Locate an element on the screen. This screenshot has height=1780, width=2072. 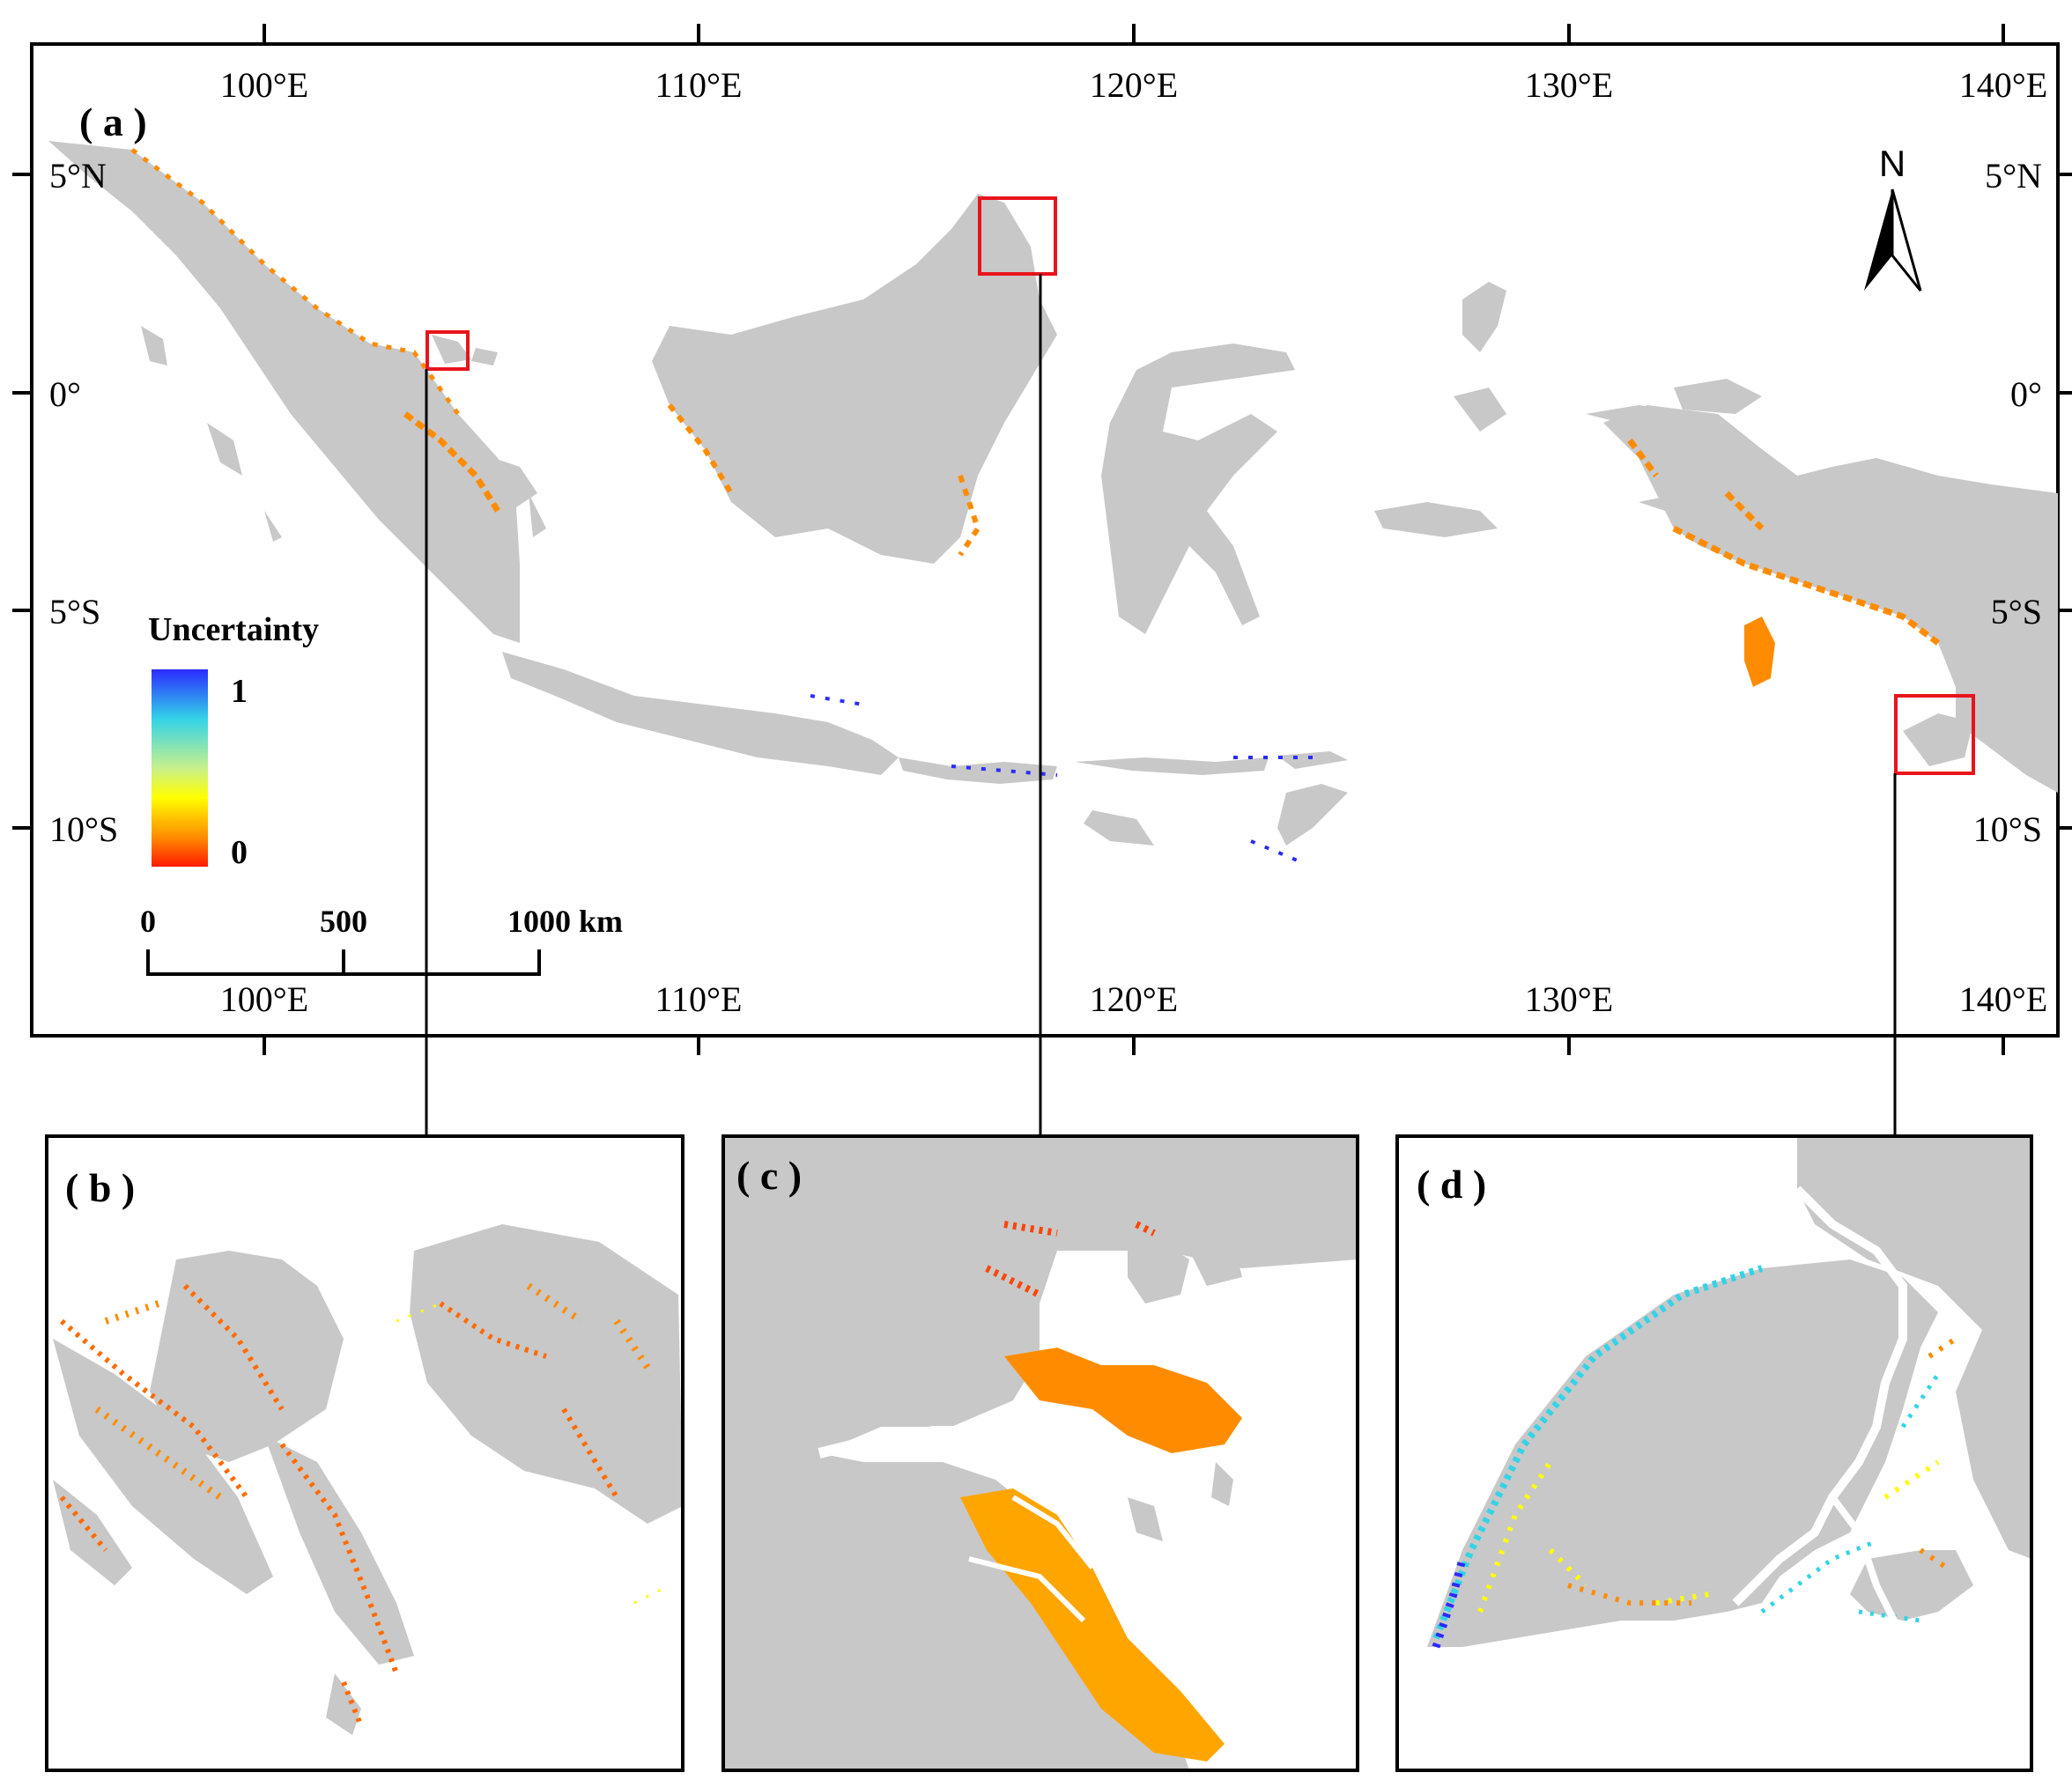
highlight-box-b is located at coordinates (448, 351).